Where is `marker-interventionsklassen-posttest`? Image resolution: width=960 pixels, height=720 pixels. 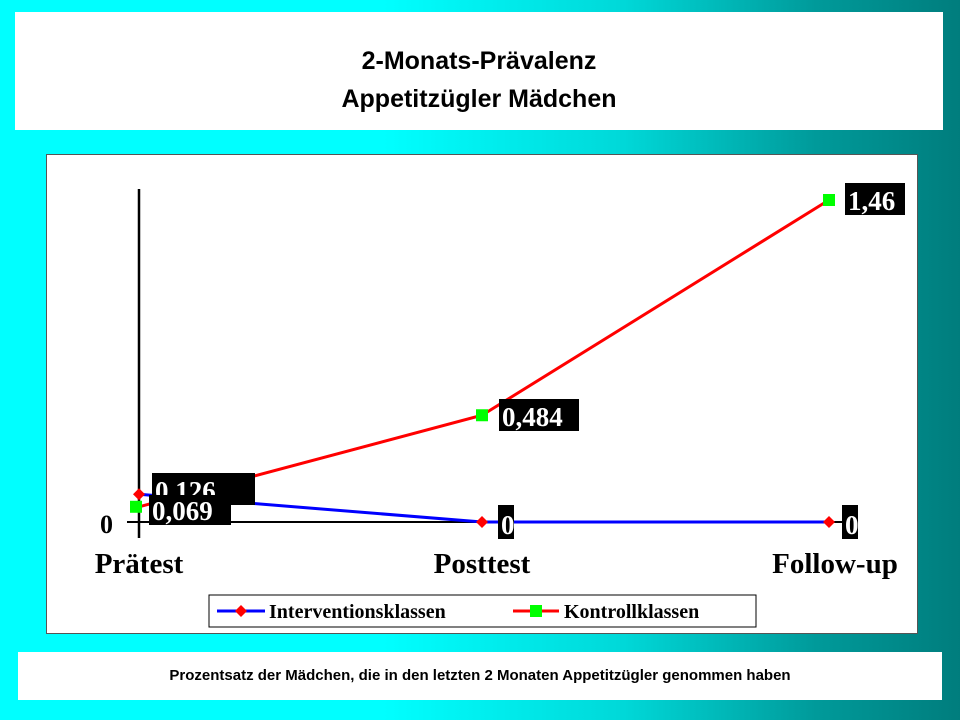
marker-interventionsklassen-posttest is located at coordinates (482, 522).